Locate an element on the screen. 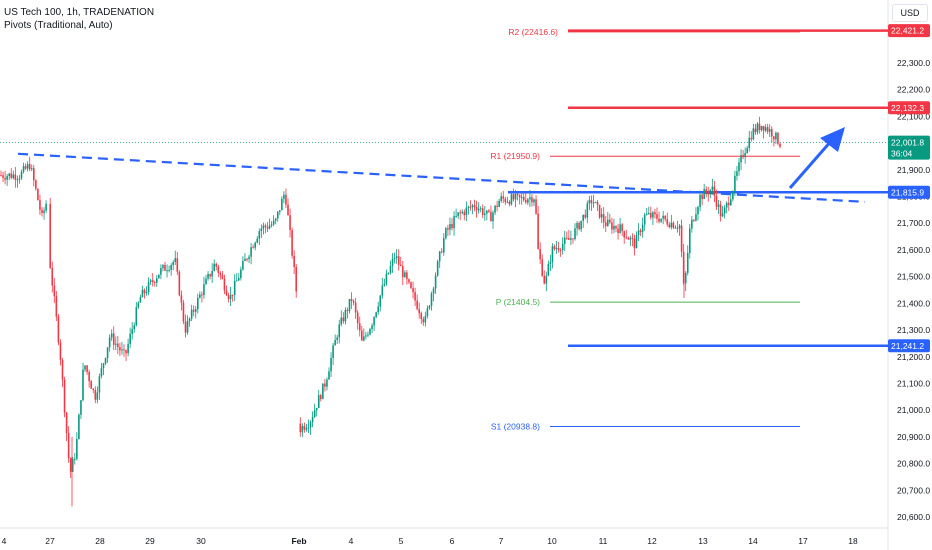  y-tick-label: 20,600.0 is located at coordinates (913, 517).